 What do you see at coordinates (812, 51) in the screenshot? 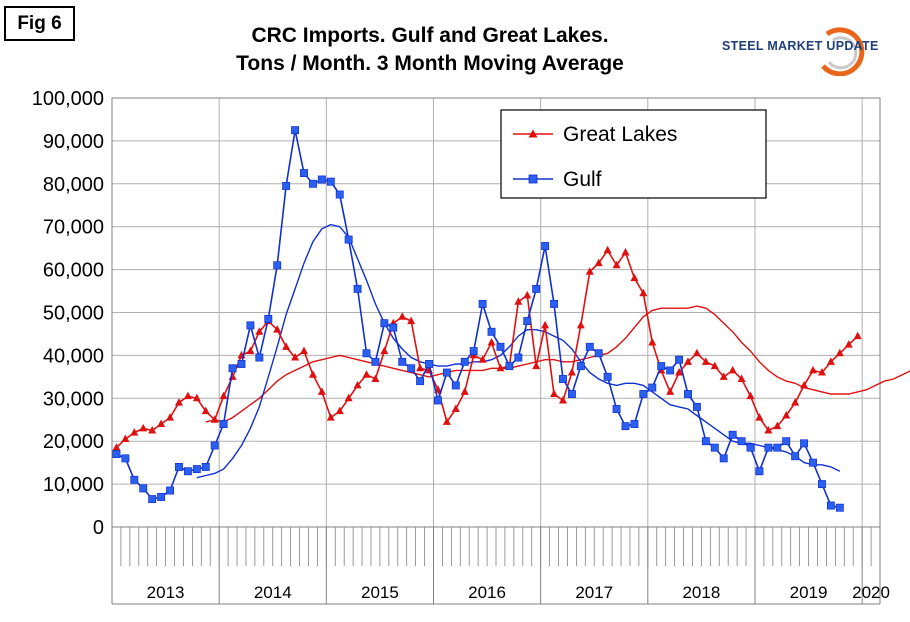
I see `steel-market-update-logo: STEEL MARKET UPDATE` at bounding box center [812, 51].